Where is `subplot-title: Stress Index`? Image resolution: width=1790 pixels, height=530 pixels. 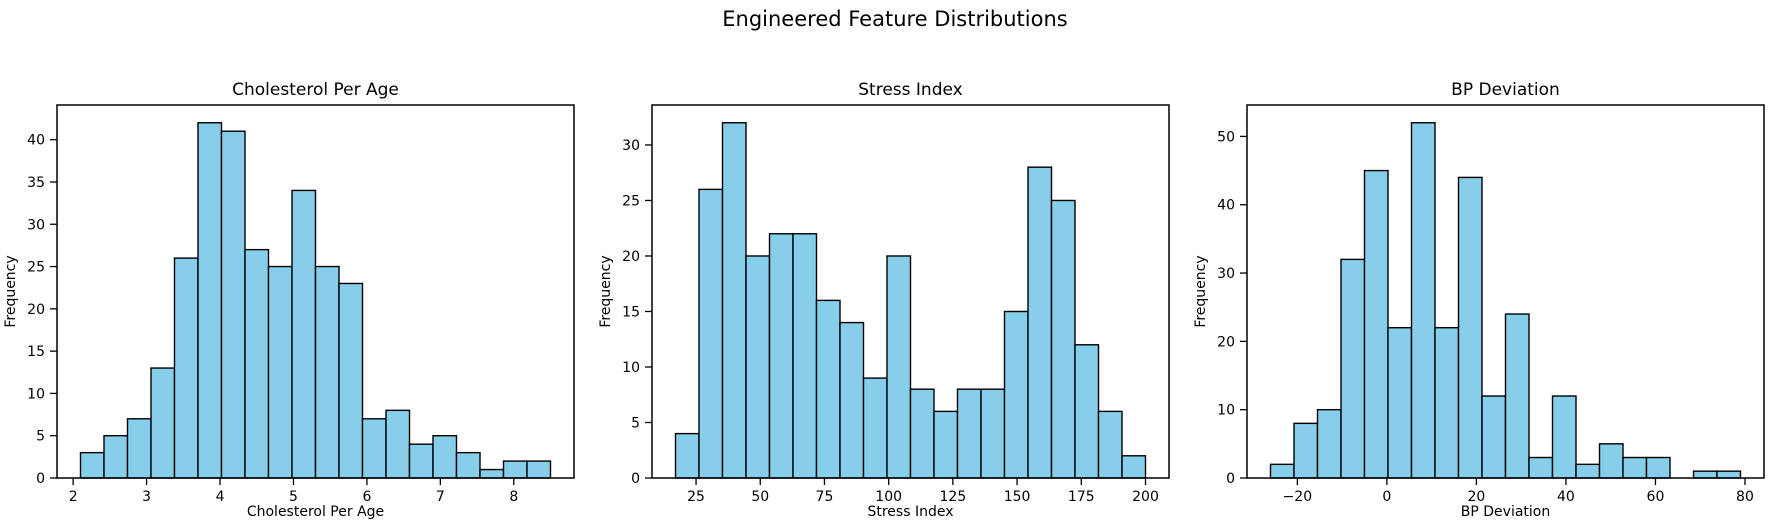 subplot-title: Stress Index is located at coordinates (910, 90).